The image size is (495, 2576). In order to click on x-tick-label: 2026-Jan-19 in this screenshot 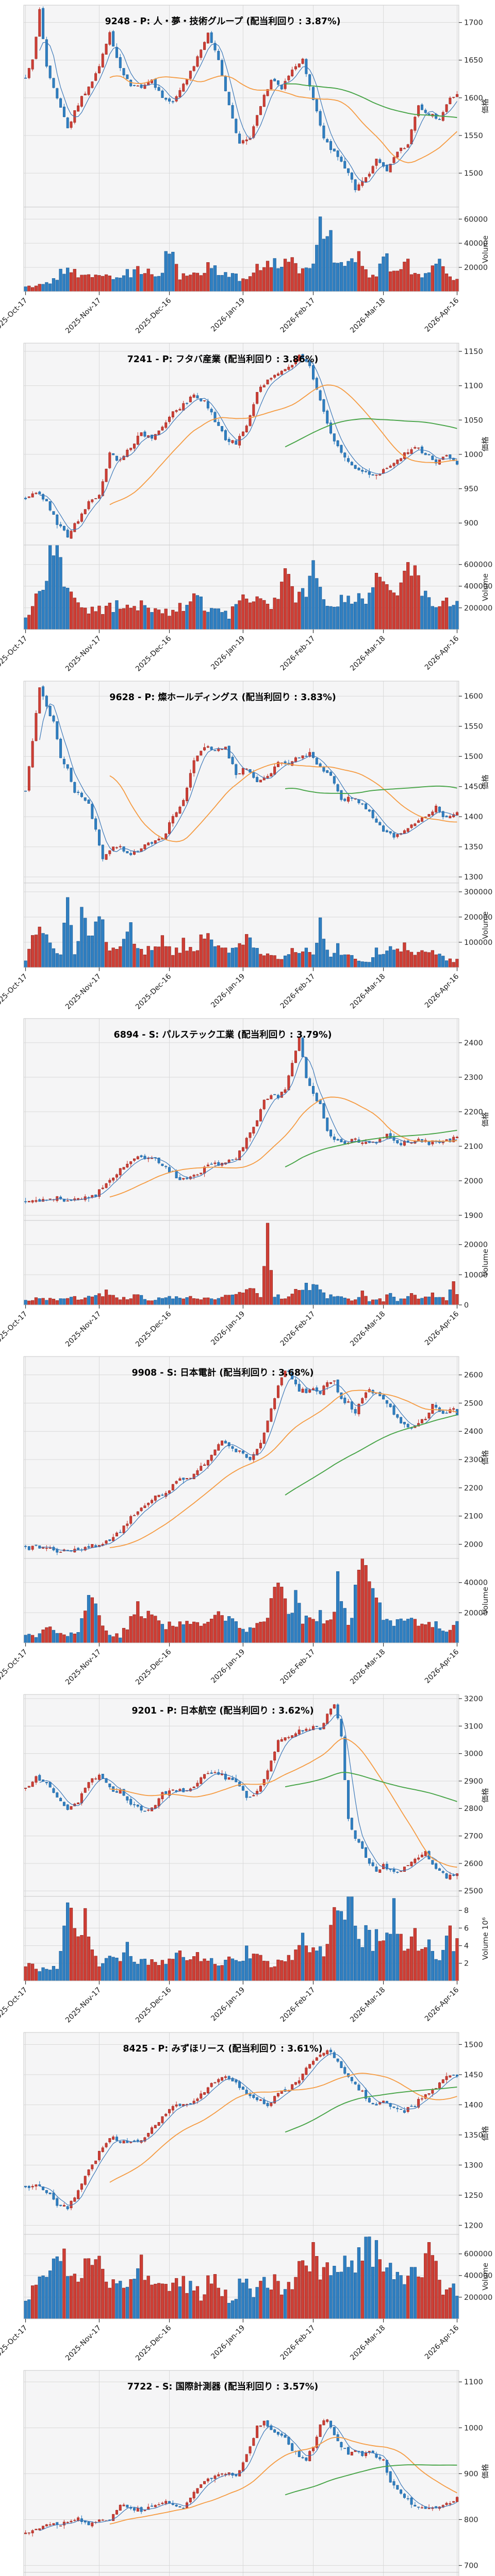, I will do `click(228, 990)`.